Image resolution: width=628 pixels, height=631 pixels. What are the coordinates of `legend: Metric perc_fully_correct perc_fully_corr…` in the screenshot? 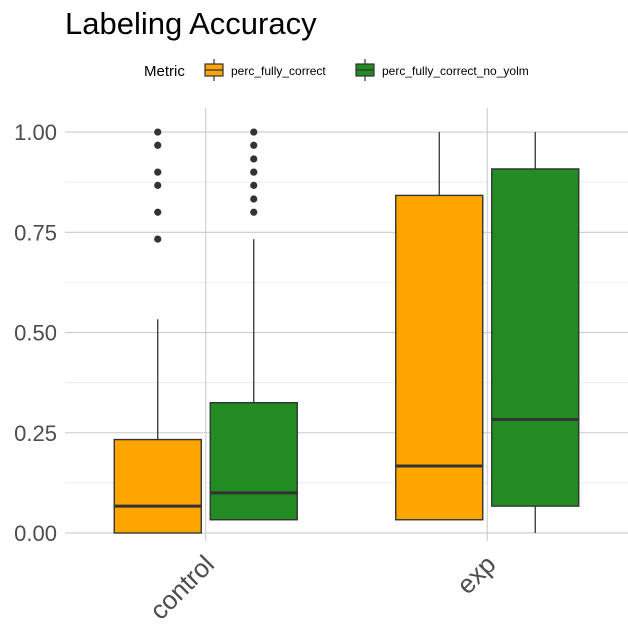 It's located at (336, 70).